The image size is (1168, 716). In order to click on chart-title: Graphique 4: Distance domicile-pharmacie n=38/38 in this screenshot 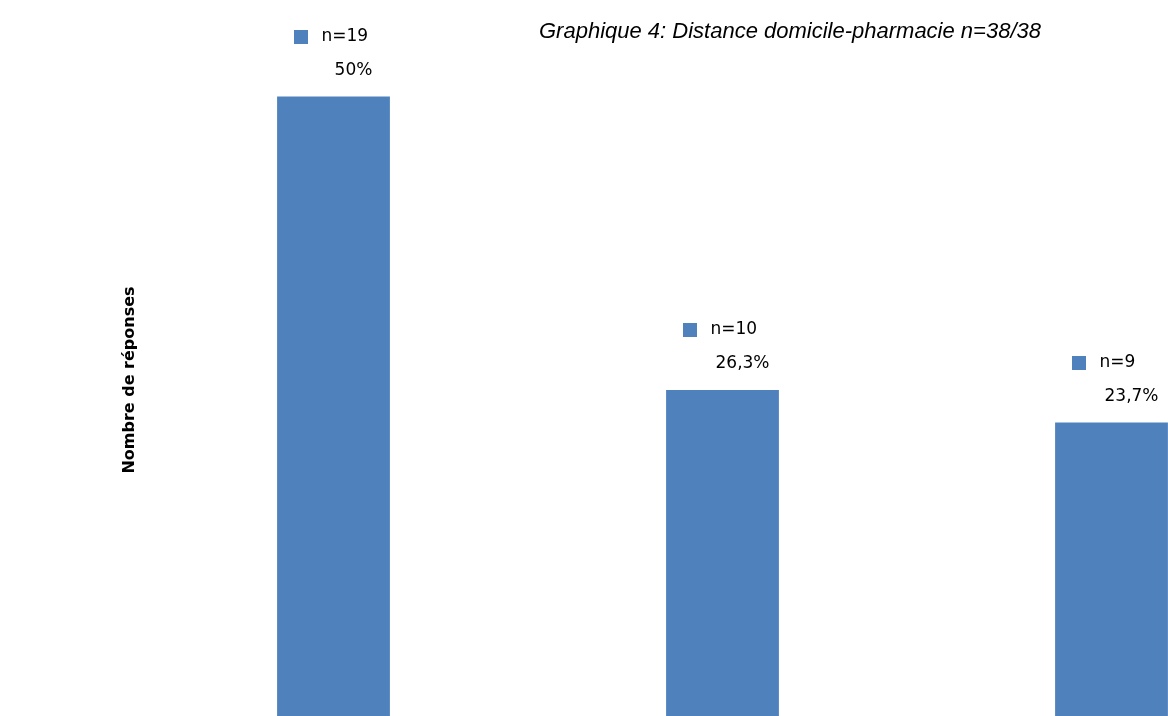, I will do `click(790, 31)`.